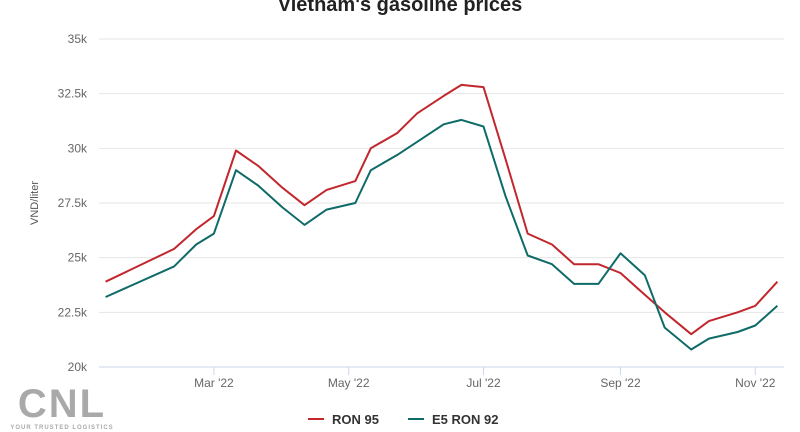 This screenshot has height=432, width=800. I want to click on y-tick-label: 35k, so click(78, 39).